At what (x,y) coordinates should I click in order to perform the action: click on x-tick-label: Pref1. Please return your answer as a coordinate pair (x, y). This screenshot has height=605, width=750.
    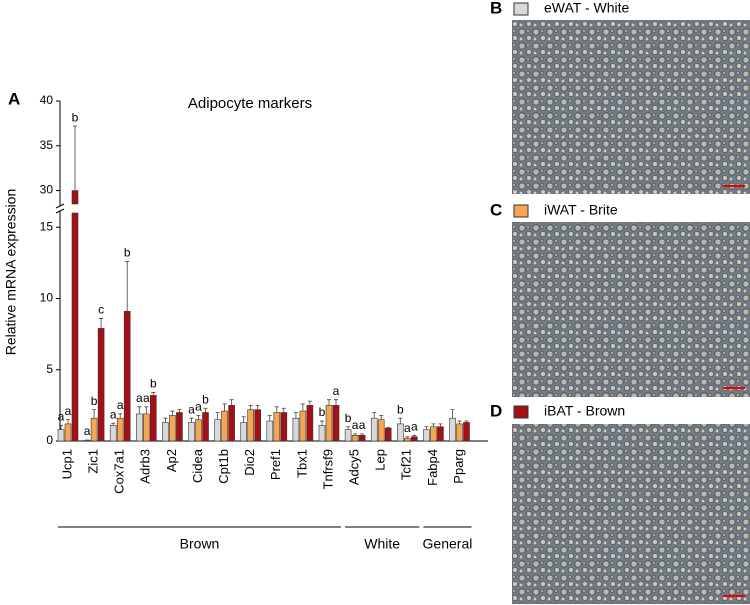
    Looking at the image, I should click on (275, 464).